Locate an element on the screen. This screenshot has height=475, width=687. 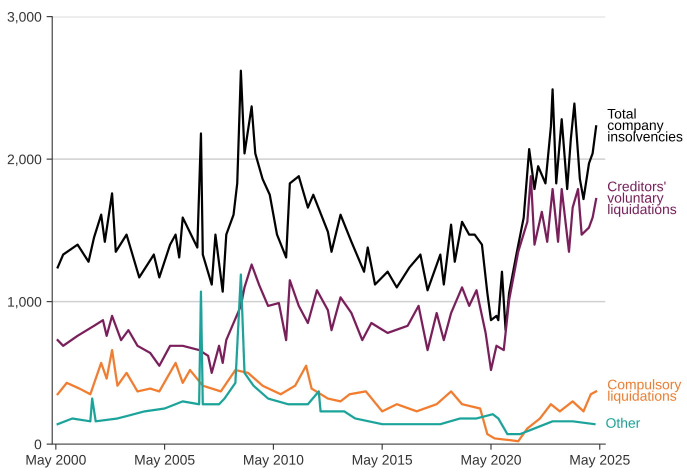
series-label: Total company insolvencies is located at coordinates (645, 125).